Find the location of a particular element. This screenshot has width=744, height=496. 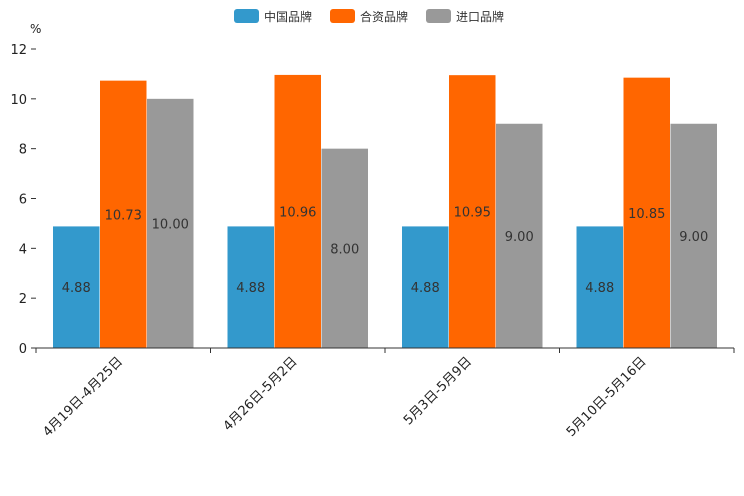

value-label: 10.96 is located at coordinates (297, 212).